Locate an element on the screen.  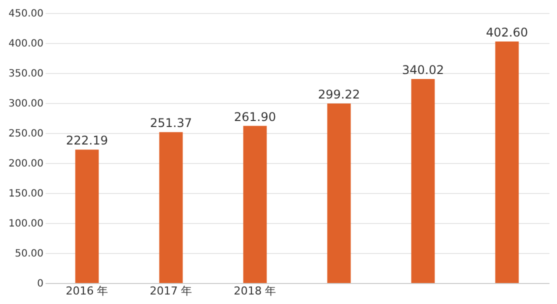
data-label: 299.22 is located at coordinates (339, 94).